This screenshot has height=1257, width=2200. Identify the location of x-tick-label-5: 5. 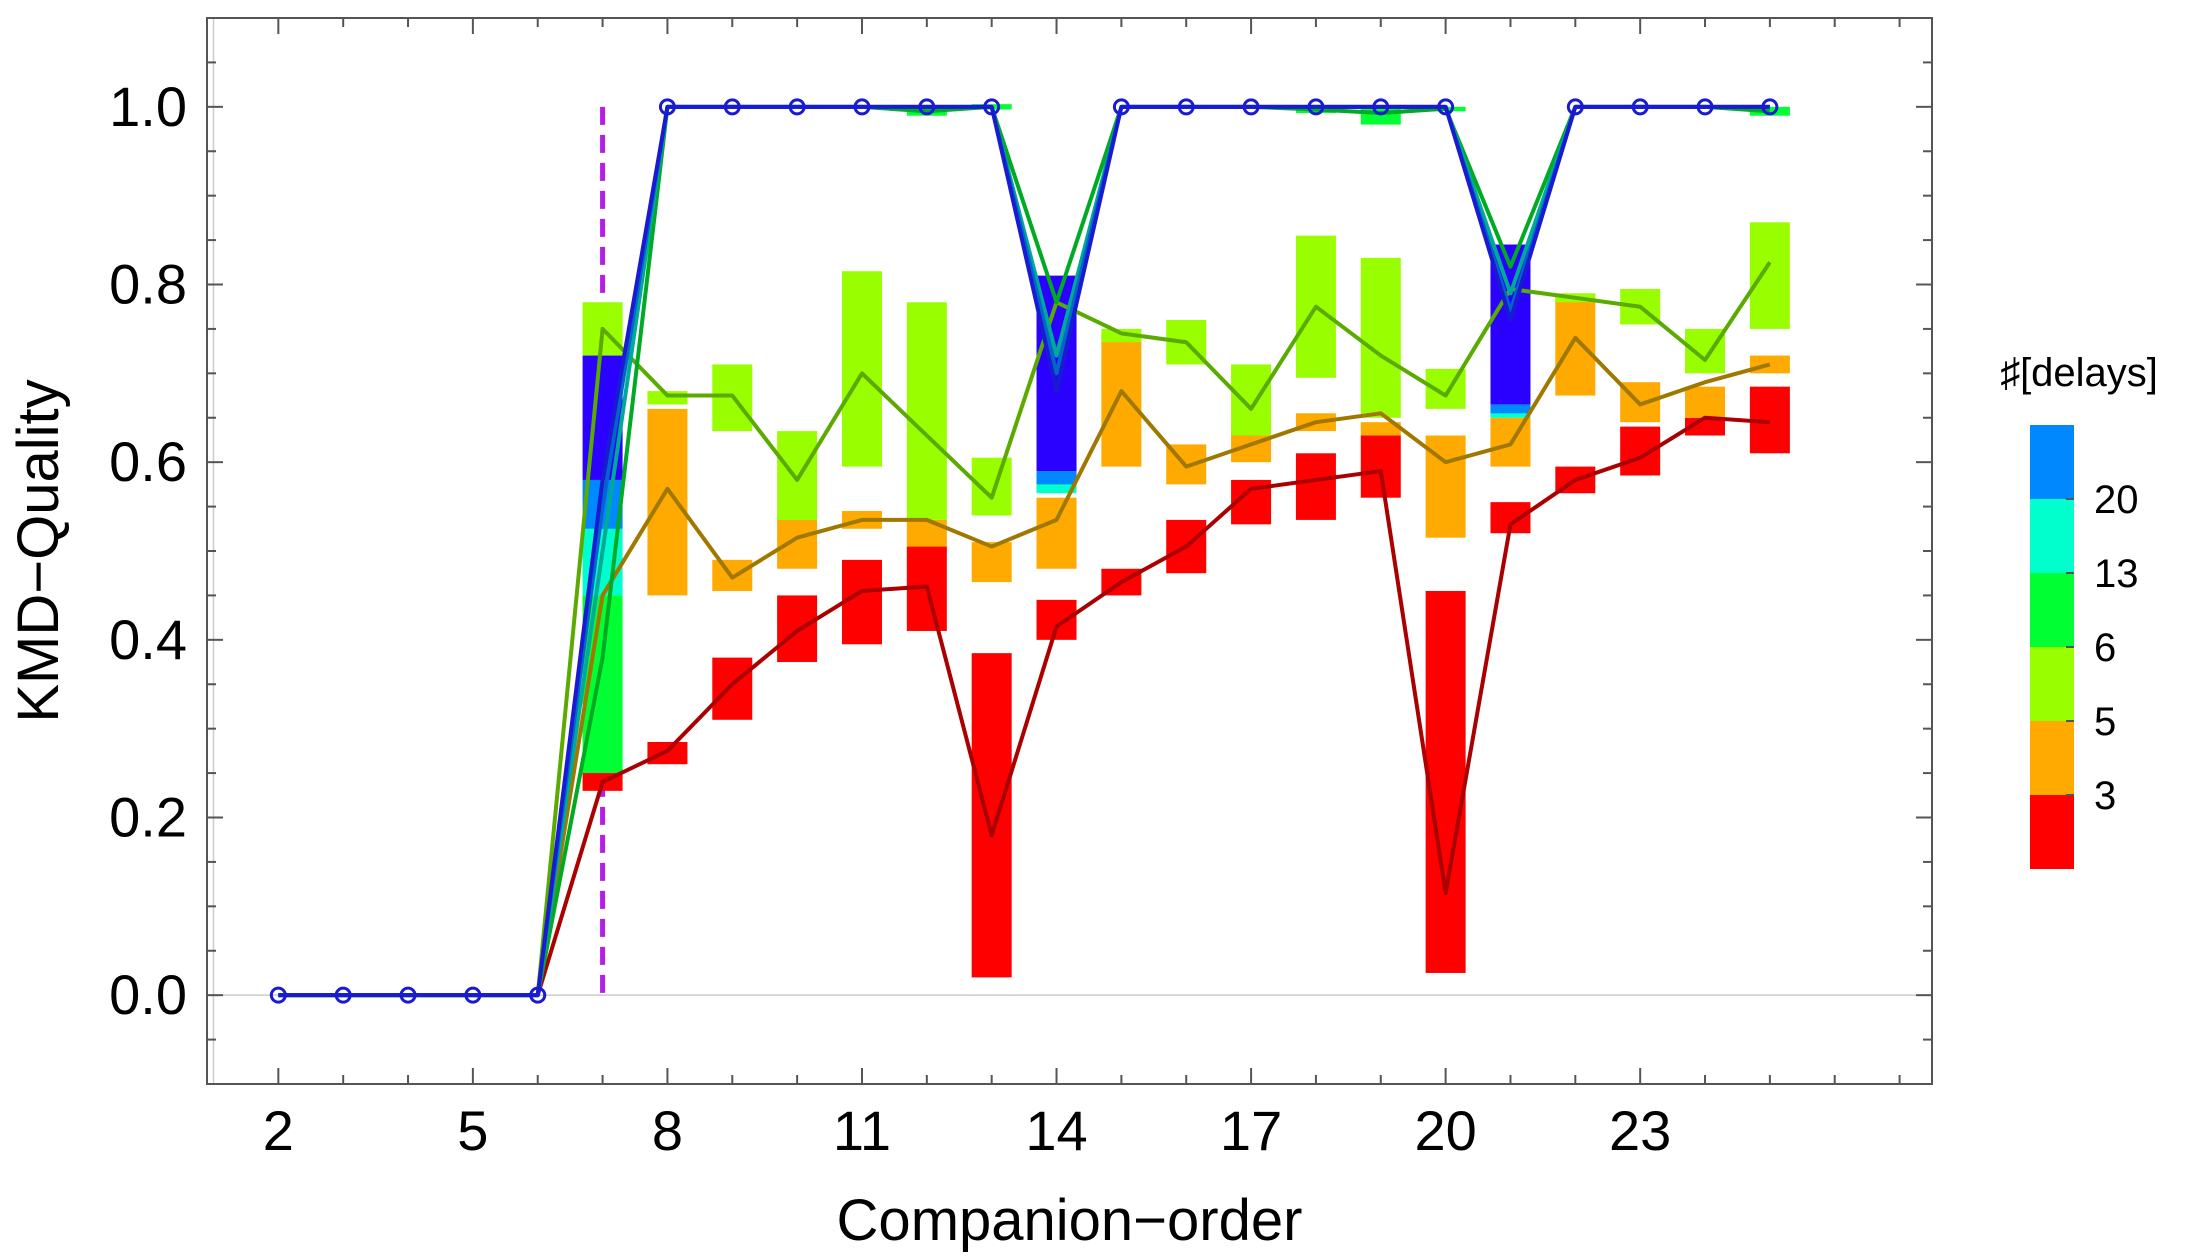
(472, 1130).